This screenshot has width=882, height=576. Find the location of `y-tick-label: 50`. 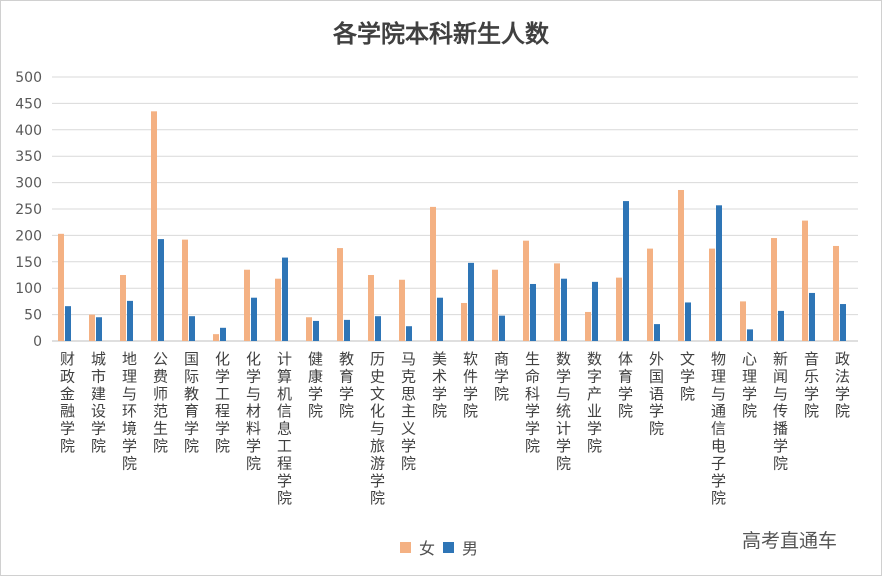

y-tick-label: 50 is located at coordinates (33, 316).